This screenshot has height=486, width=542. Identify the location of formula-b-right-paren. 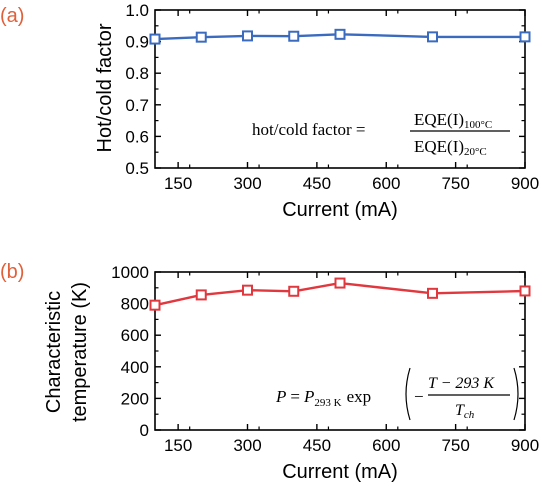
(516, 394).